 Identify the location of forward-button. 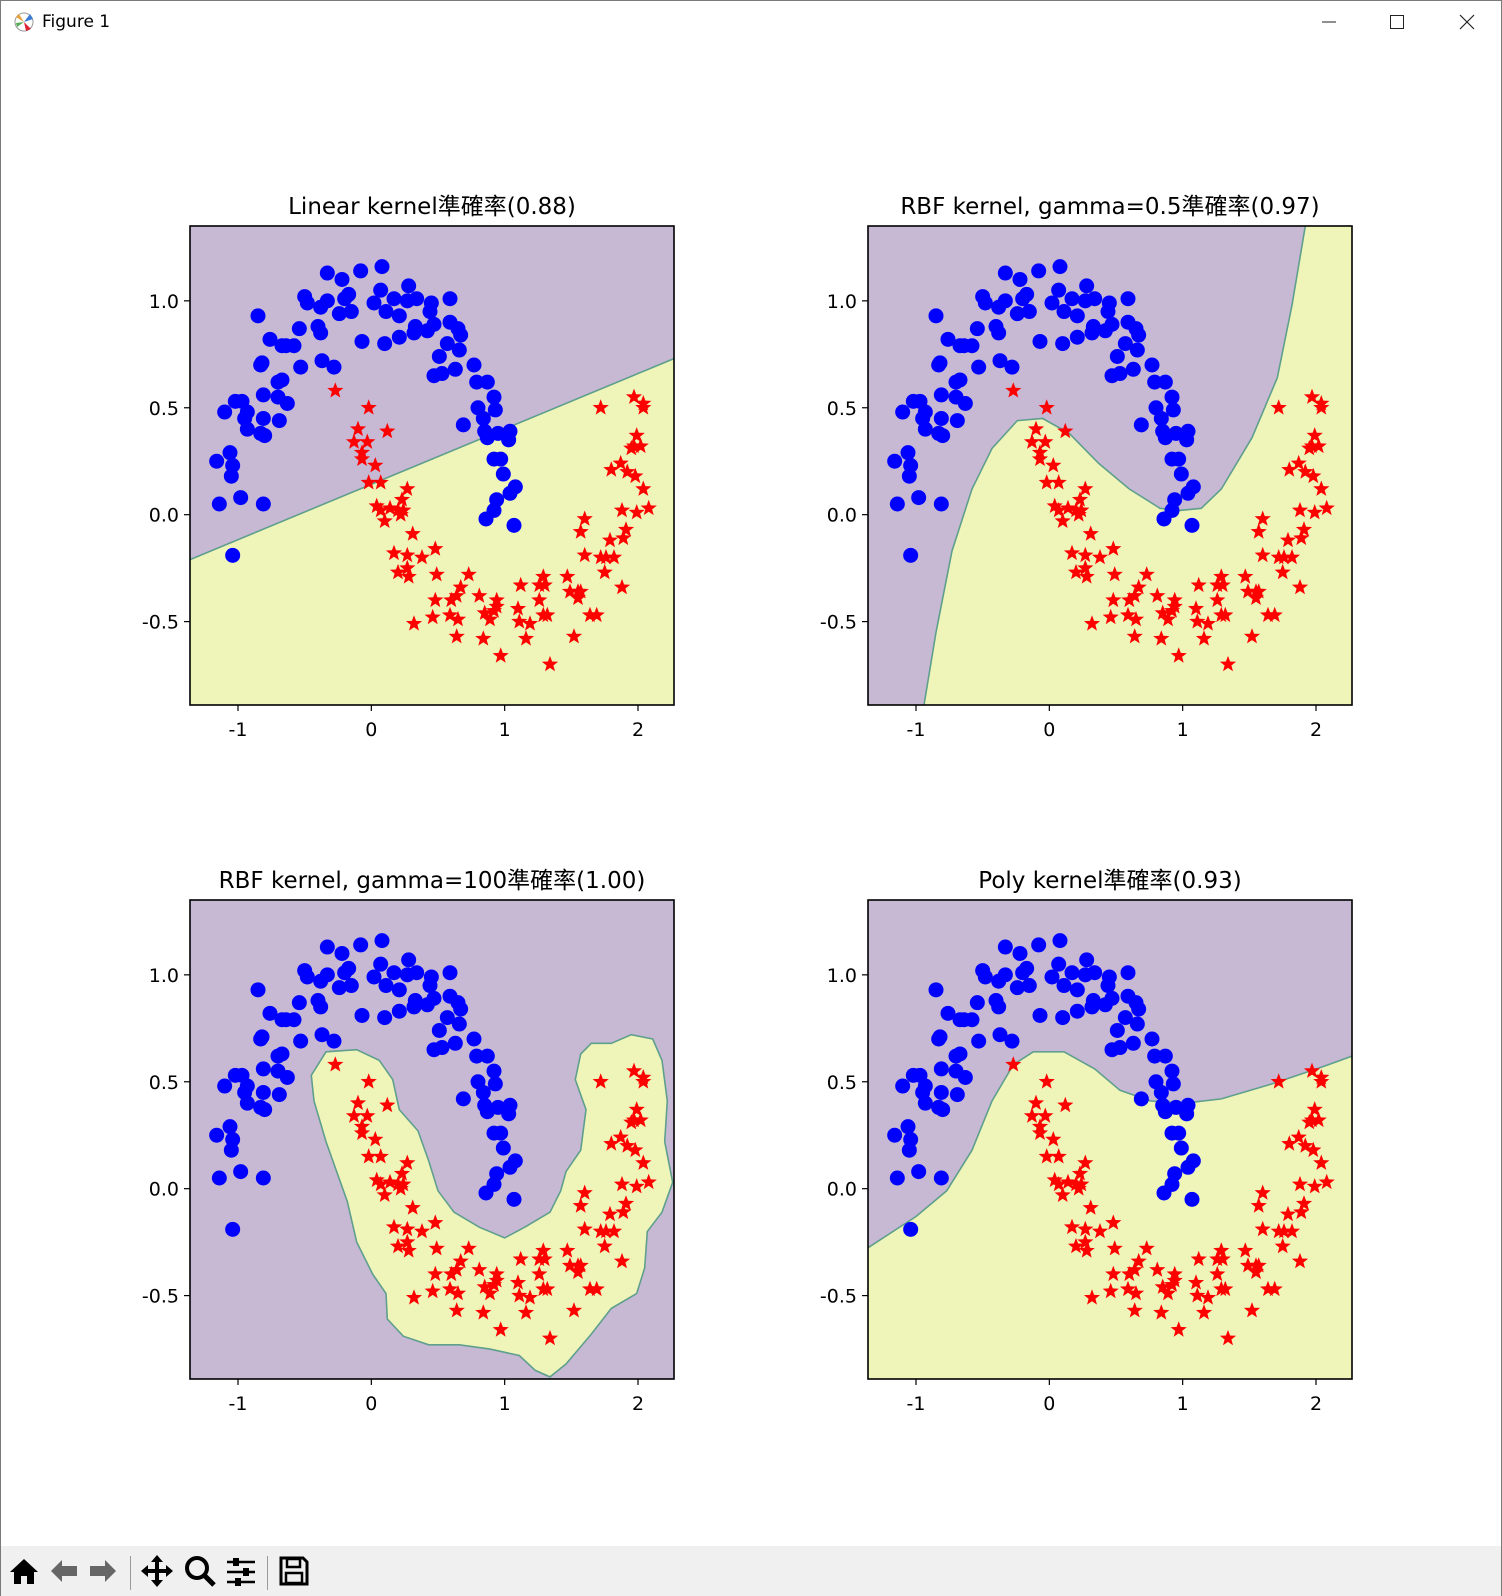
(103, 1571).